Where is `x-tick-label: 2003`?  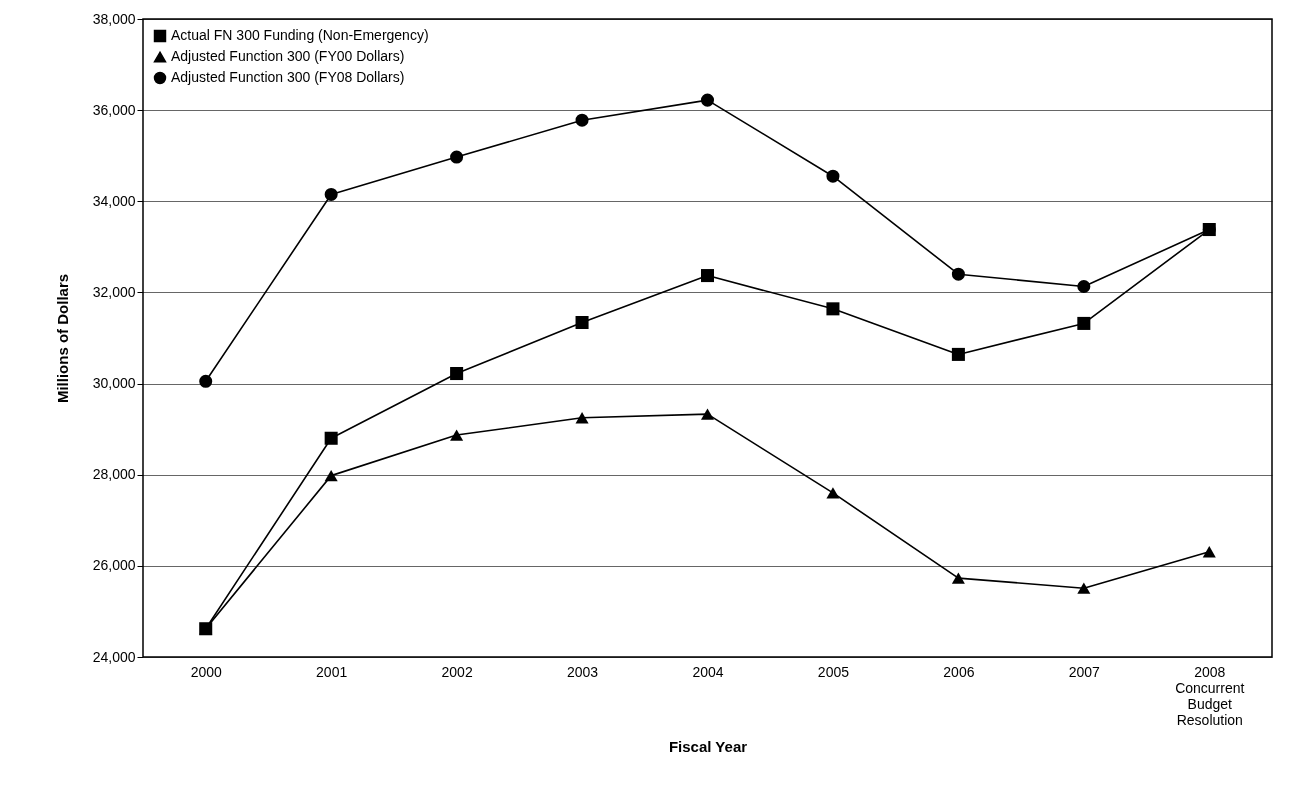
x-tick-label: 2003 is located at coordinates (582, 671).